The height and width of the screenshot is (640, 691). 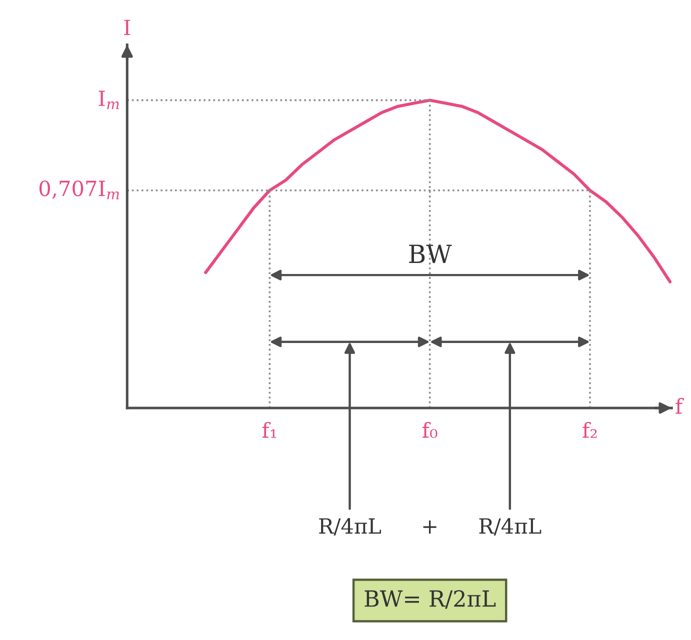 I want to click on x-tick-label: f₁, so click(x=269, y=430).